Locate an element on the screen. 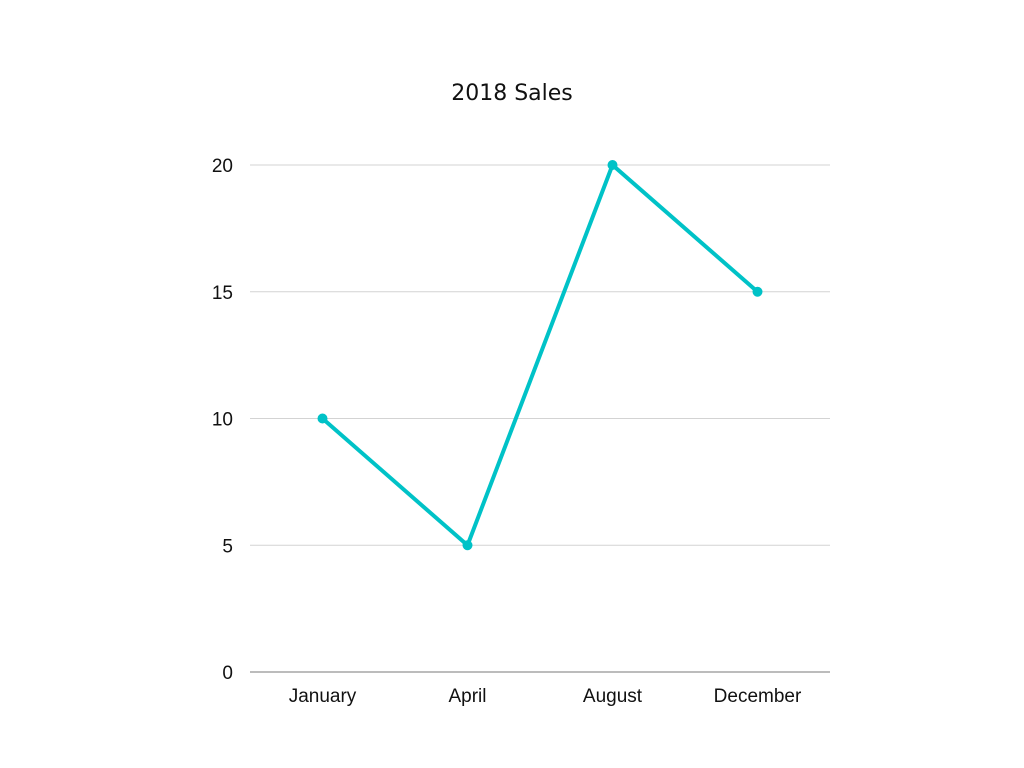  y-tick-label: 20 is located at coordinates (222, 166).